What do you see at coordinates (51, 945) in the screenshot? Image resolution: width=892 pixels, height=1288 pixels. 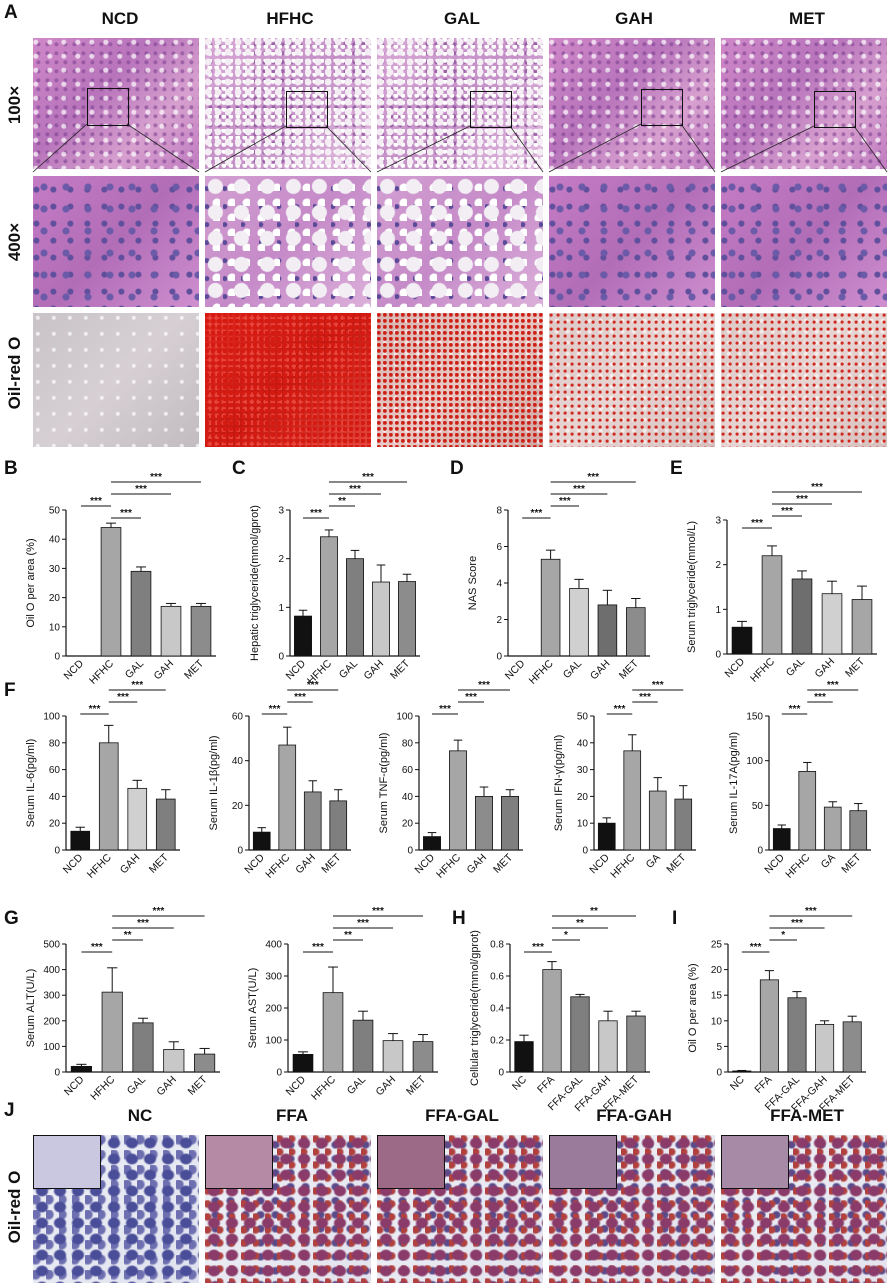 I see `y-tick-label: 500` at bounding box center [51, 945].